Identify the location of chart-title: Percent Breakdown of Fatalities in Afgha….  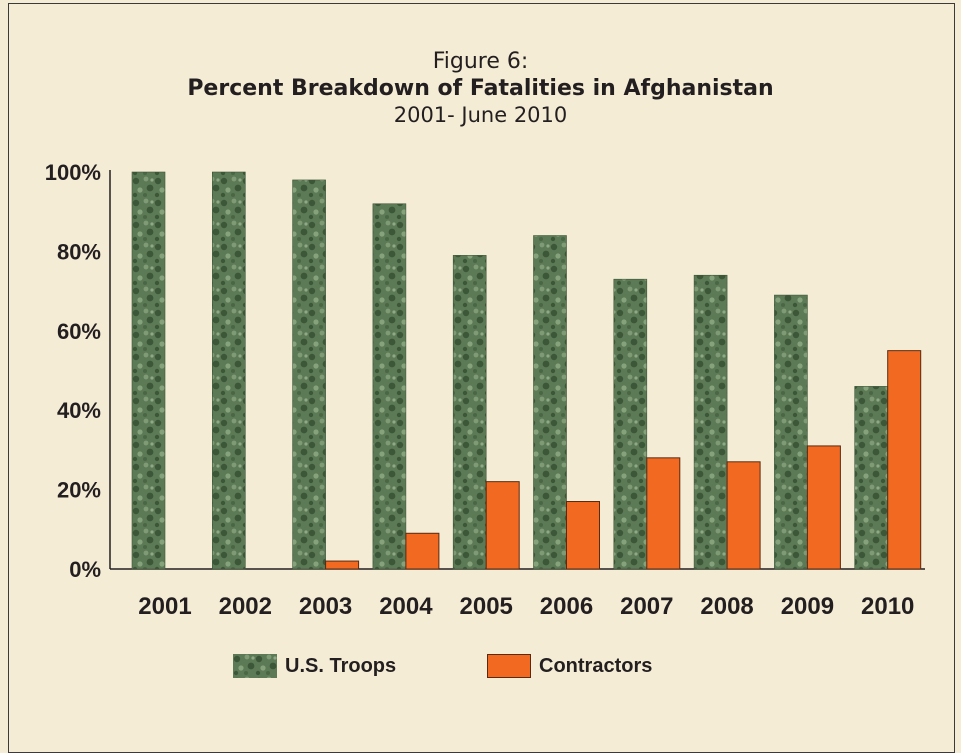
(480, 88).